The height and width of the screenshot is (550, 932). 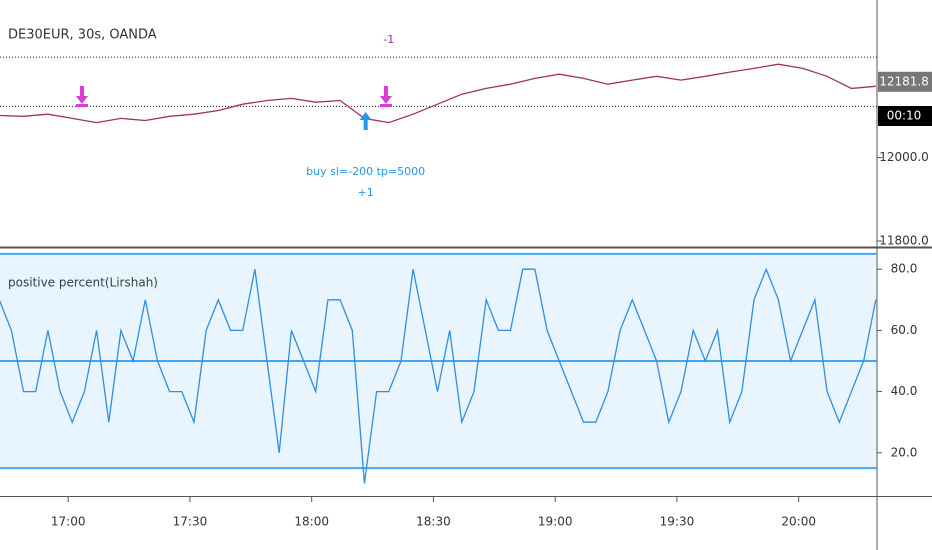 I want to click on countdown-box, so click(x=905, y=116).